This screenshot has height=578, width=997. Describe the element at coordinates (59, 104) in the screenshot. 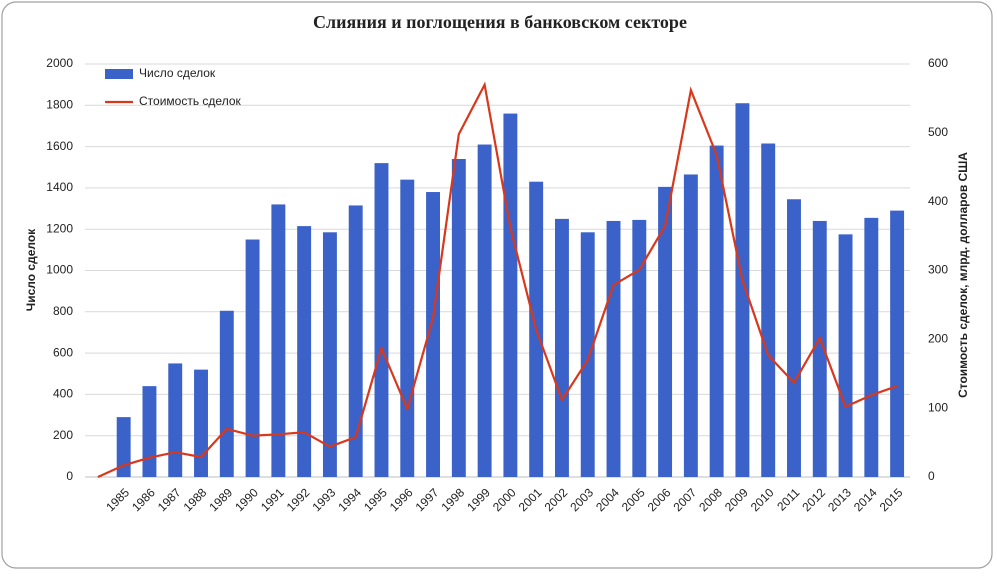

I see `y-tick-label: 1800` at that location.